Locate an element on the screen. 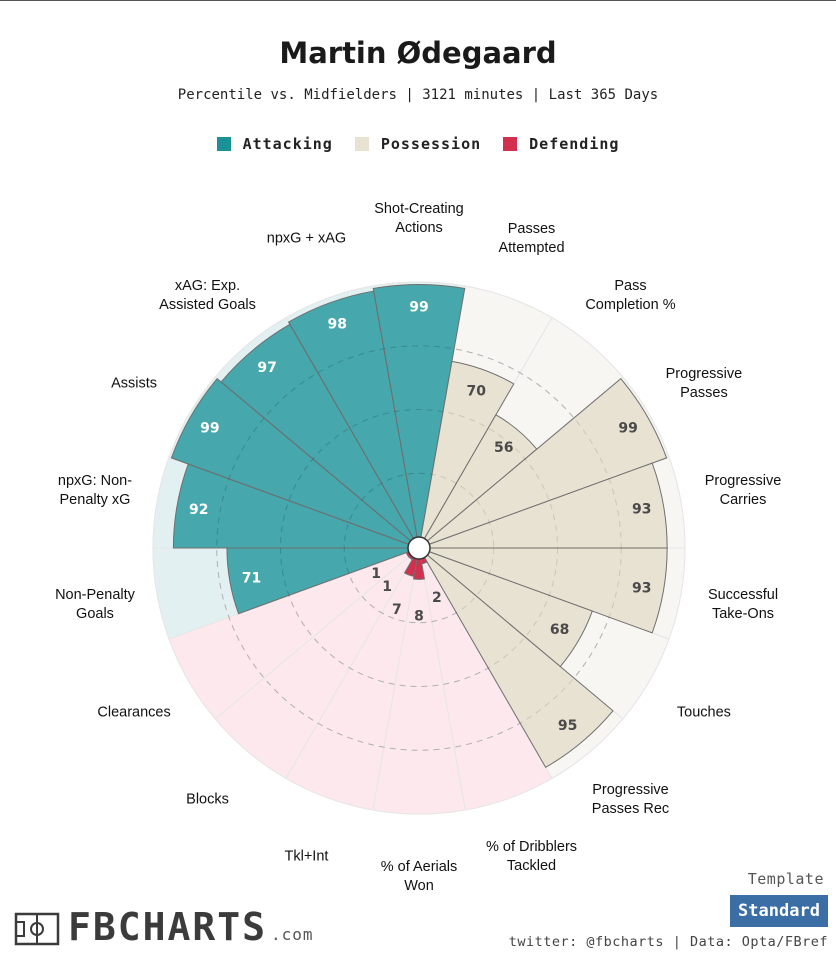 The height and width of the screenshot is (960, 836). value-label-progressive-passes-rec: 95 is located at coordinates (567, 726).